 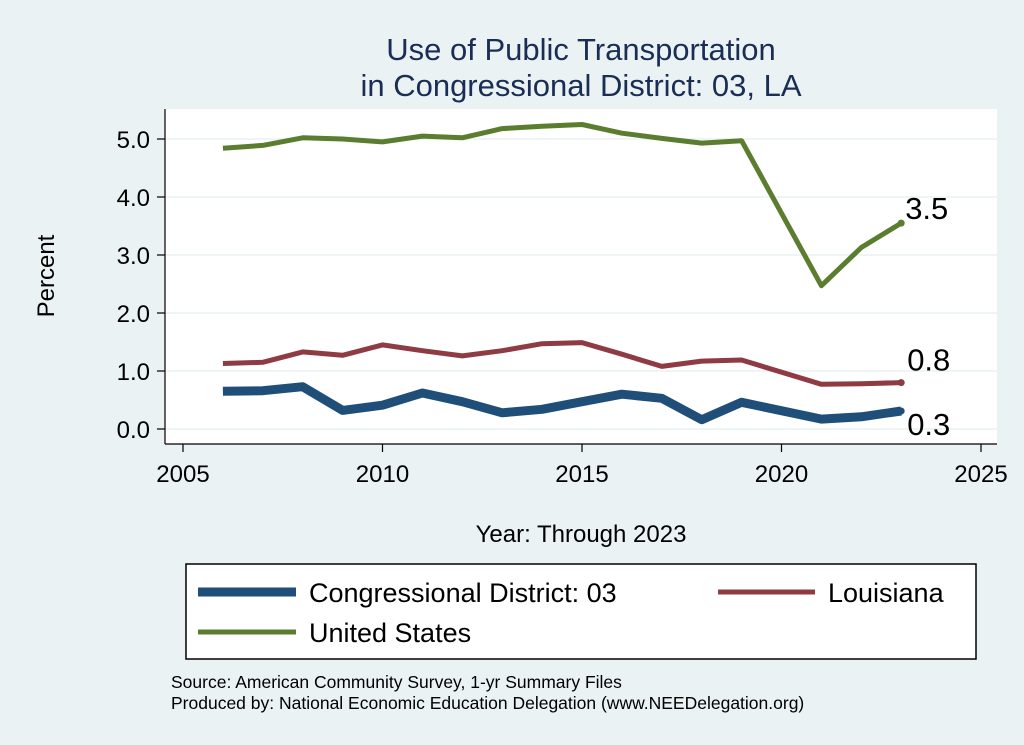 I want to click on y-axis-label: Percent, so click(x=46, y=275).